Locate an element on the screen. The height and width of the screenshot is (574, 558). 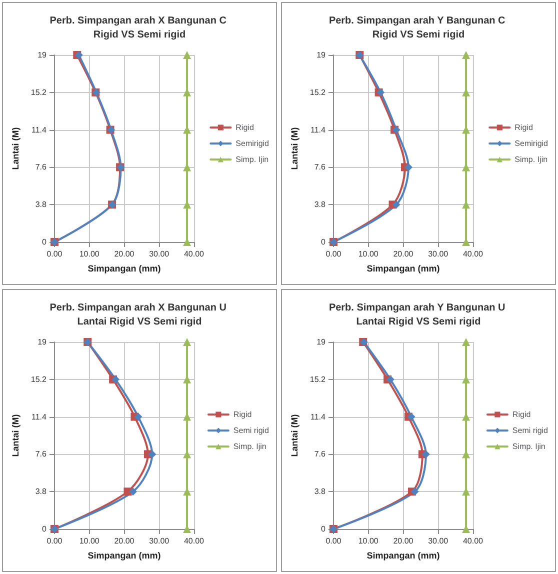
chart-title: Perb. Simpangan arah Y Bangunan C Rigid VS Semi rigid is located at coordinates (418, 28).